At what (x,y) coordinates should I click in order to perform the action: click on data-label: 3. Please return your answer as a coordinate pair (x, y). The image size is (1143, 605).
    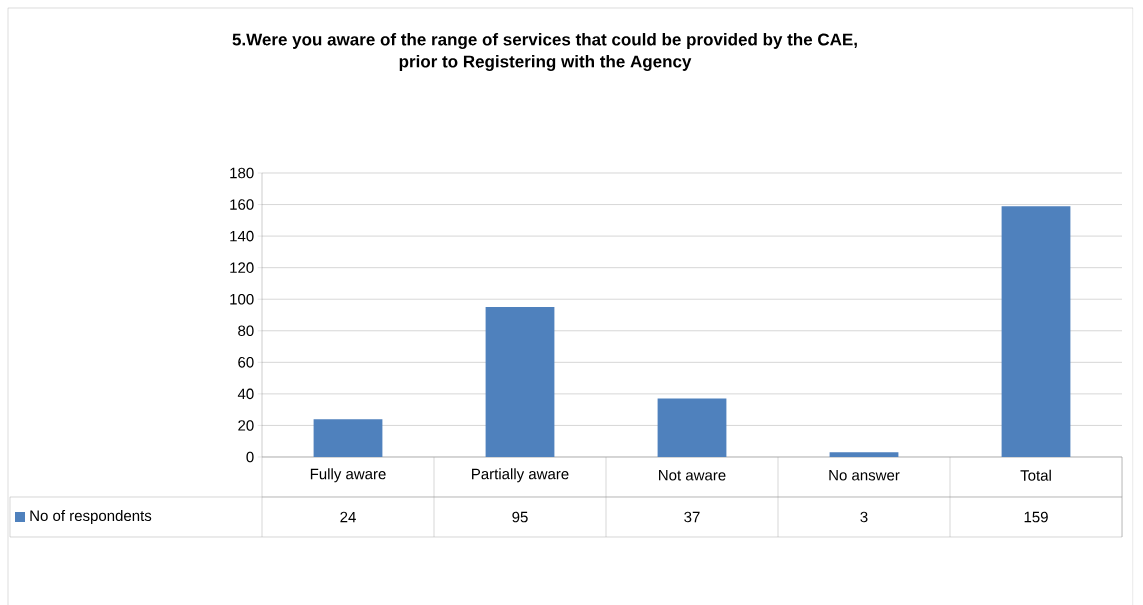
    Looking at the image, I should click on (864, 517).